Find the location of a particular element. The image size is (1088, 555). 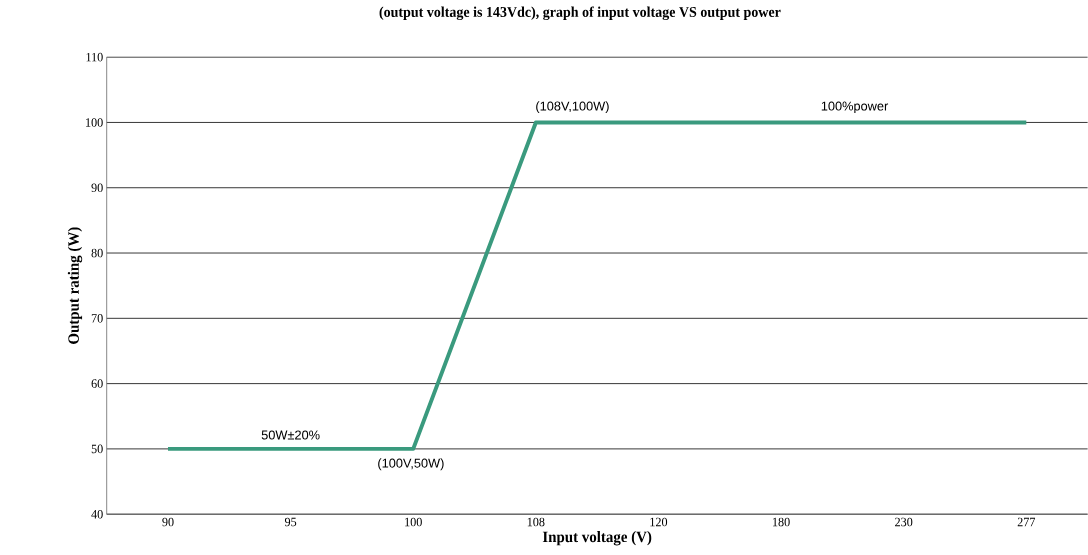

y-tick-label: 110 is located at coordinates (94, 57).